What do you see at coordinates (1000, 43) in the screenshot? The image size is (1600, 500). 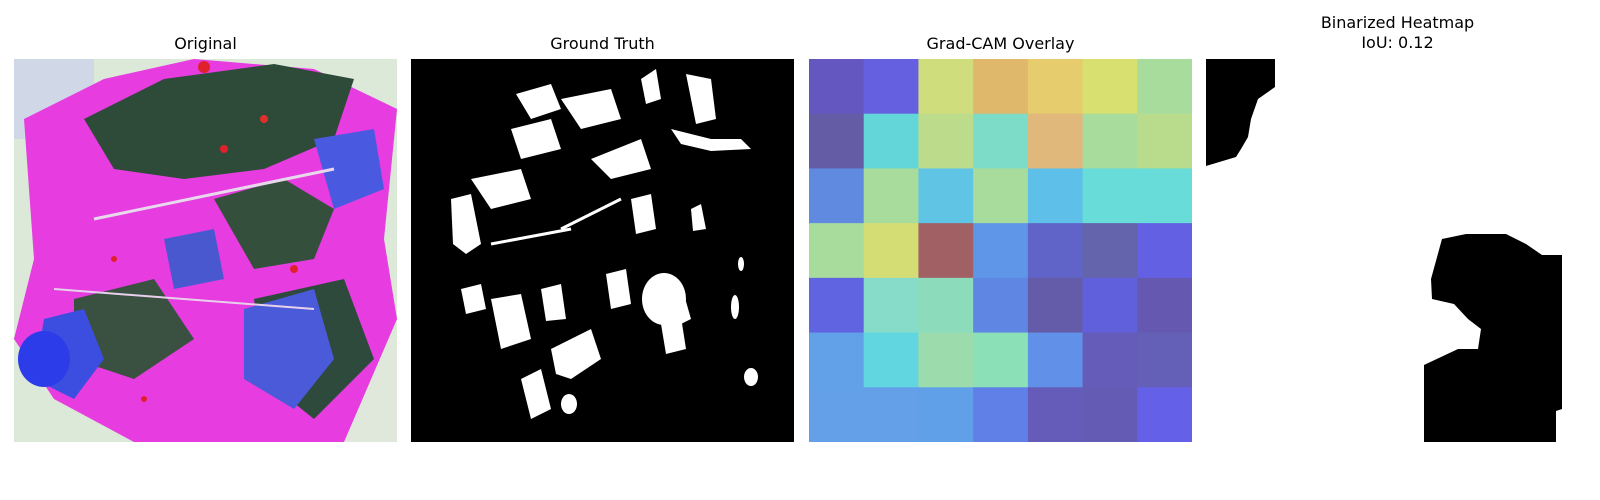 I see `gradcam-title: Grad-CAM Overlay` at bounding box center [1000, 43].